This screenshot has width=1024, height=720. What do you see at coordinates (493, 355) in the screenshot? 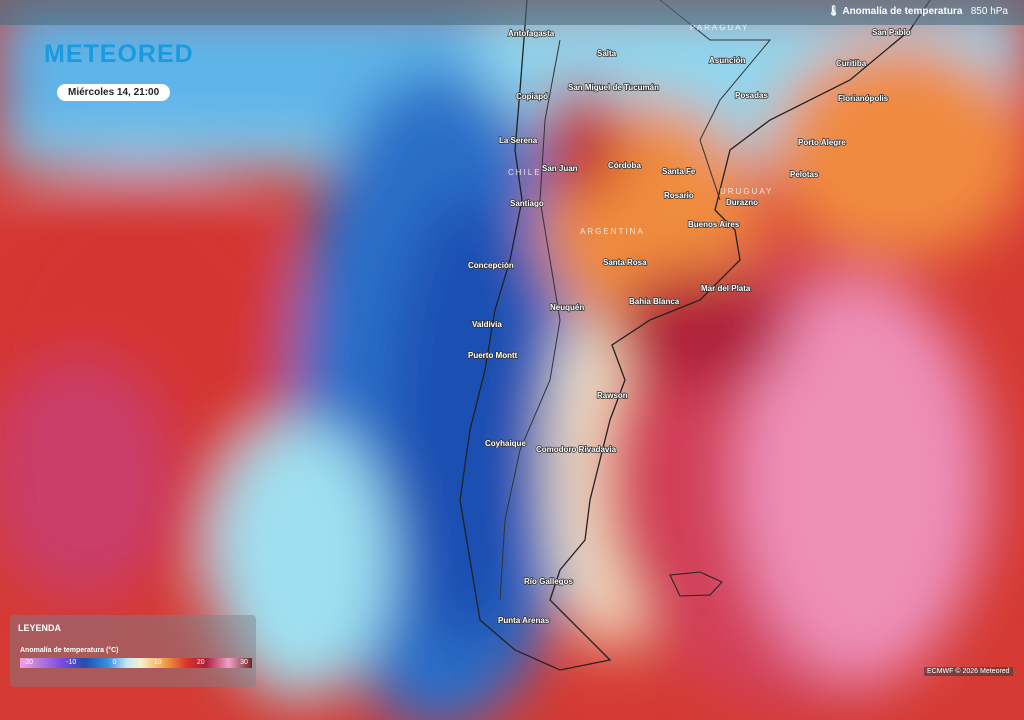
I see `city-label: Puerto Montt` at bounding box center [493, 355].